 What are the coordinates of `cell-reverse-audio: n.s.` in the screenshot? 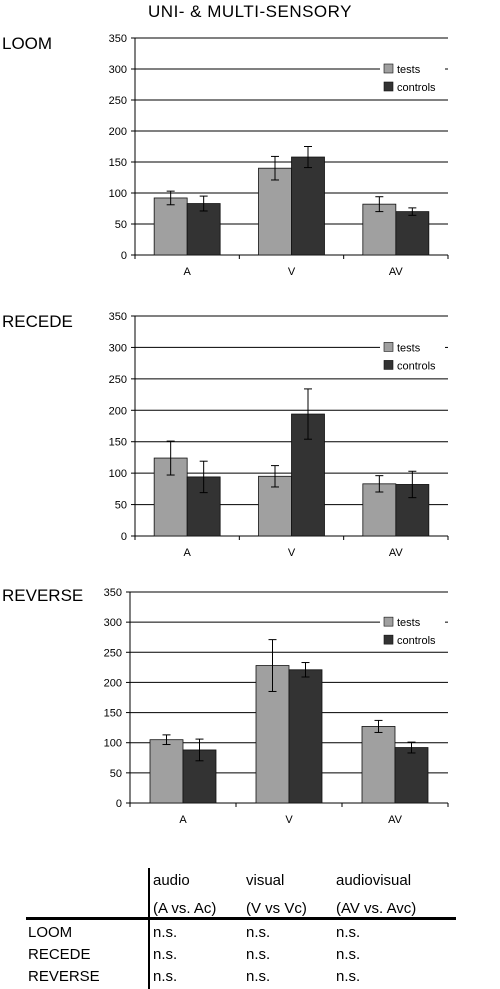 It's located at (165, 976).